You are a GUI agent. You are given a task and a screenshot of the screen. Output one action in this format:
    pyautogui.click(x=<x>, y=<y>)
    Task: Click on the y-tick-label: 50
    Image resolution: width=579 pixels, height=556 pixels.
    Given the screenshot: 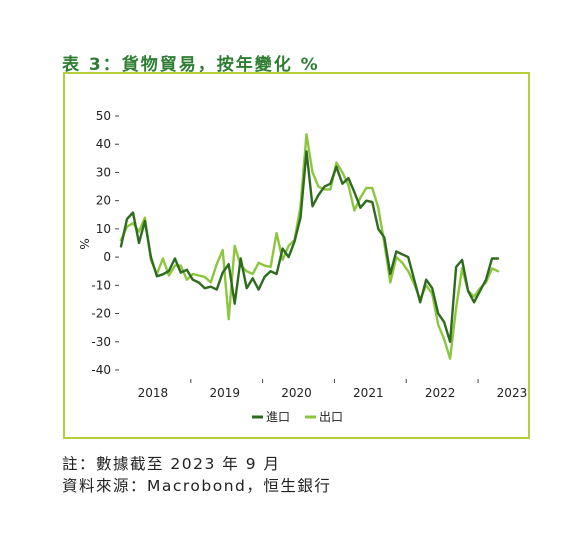 What is the action you would take?
    pyautogui.click(x=103, y=116)
    